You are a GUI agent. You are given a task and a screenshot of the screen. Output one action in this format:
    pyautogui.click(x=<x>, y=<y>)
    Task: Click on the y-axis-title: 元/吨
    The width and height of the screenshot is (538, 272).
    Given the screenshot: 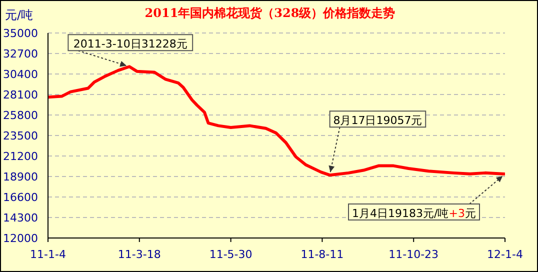 What is the action you would take?
    pyautogui.click(x=19, y=15)
    